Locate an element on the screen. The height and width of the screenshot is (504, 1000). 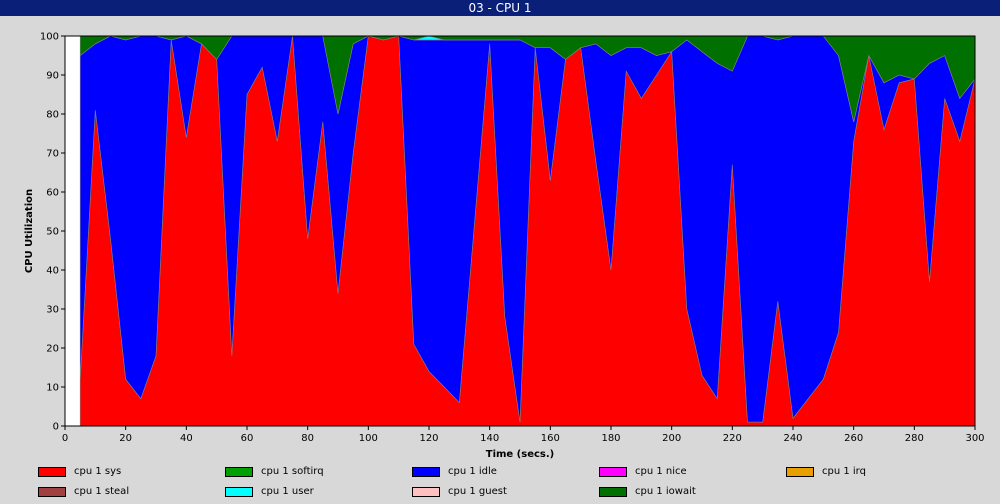
x-tick-label: 300 is located at coordinates (974, 438).